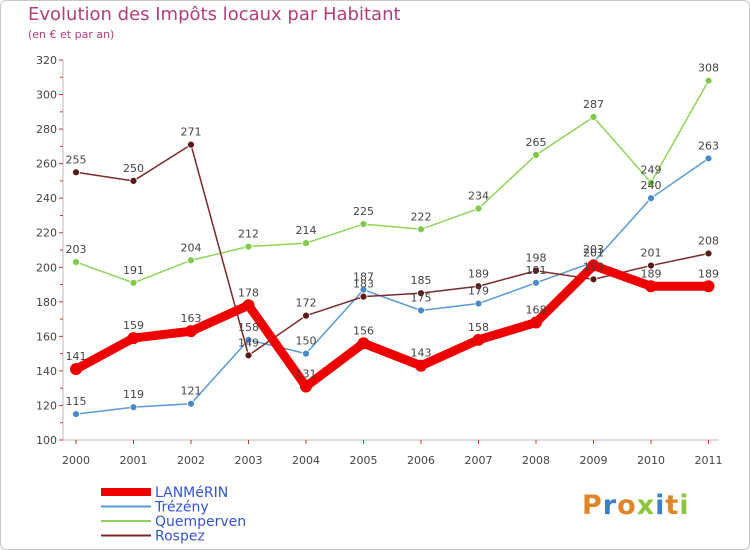 Image resolution: width=750 pixels, height=550 pixels. I want to click on x-tick-label: 2006, so click(421, 460).